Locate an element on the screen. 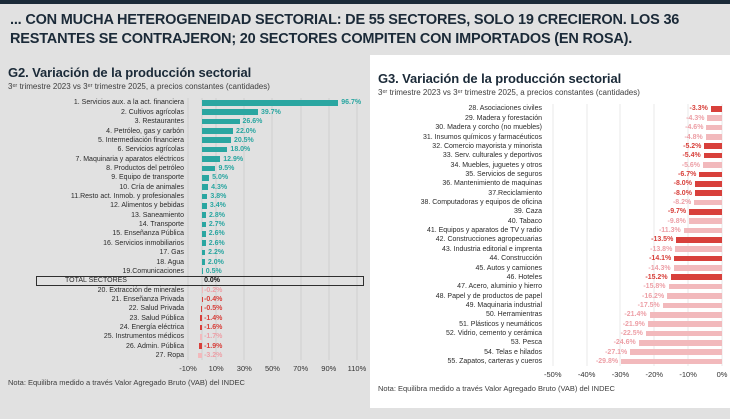 The height and width of the screenshot is (419, 730). chart-row: -22.5% is located at coordinates (634, 333).